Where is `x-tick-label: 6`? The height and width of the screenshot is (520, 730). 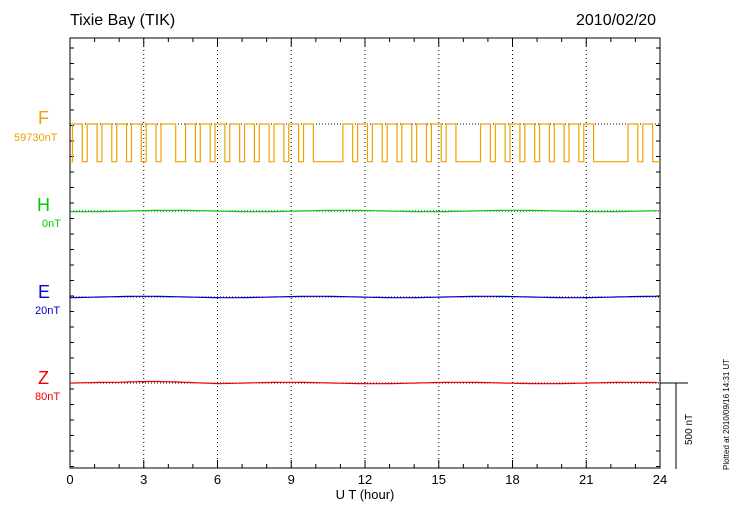
x-tick-label: 6 is located at coordinates (217, 479).